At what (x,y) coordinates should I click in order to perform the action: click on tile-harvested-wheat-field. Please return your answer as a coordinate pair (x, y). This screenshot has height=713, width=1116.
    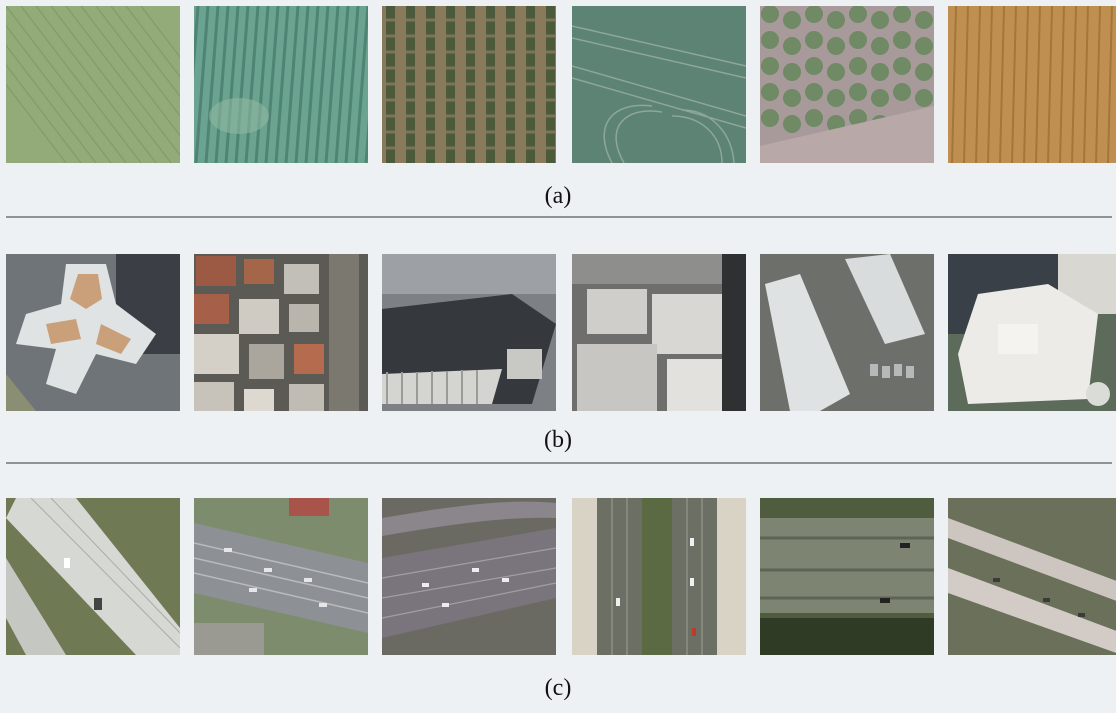
    Looking at the image, I should click on (1032, 84).